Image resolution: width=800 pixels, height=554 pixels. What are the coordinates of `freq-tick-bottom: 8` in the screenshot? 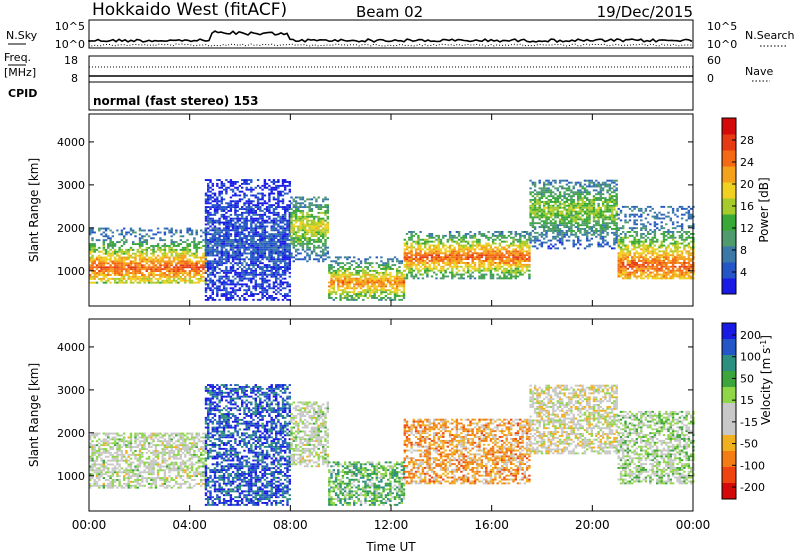 It's located at (74, 78).